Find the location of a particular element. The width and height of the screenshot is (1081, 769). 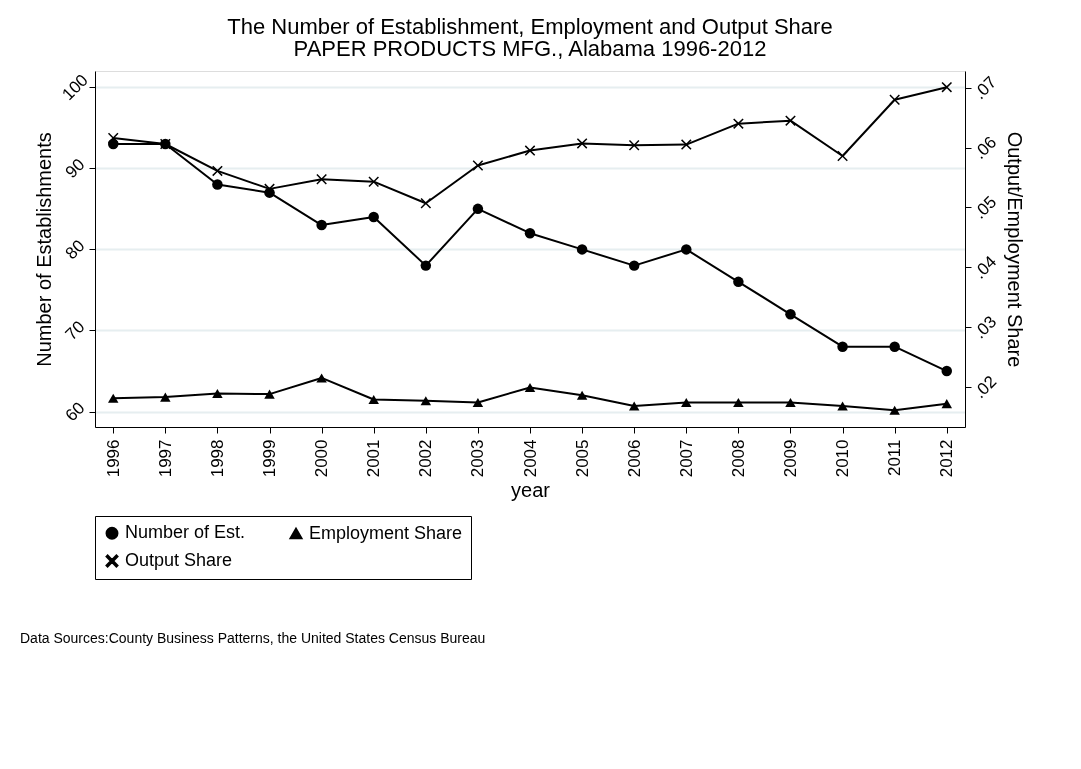

x-tick-label: 2006 is located at coordinates (634, 458).